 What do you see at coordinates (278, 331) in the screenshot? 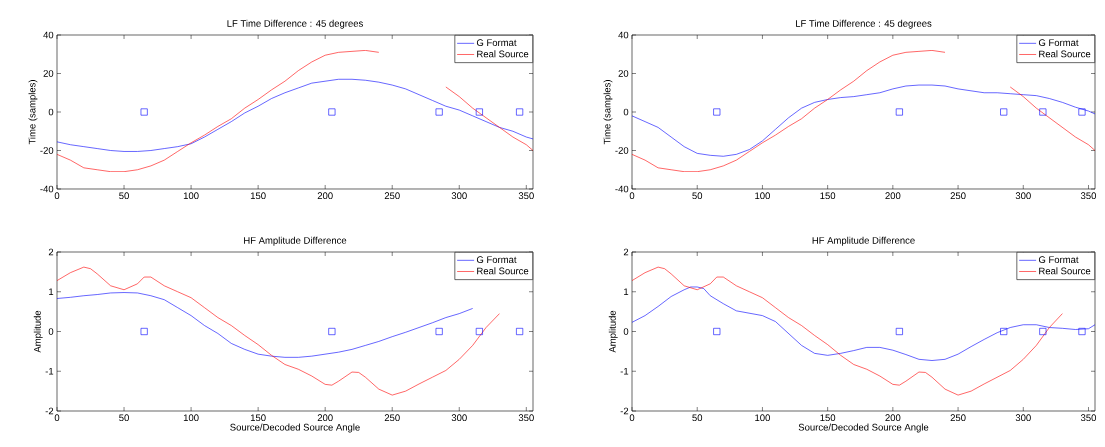
I see `line-series` at bounding box center [278, 331].